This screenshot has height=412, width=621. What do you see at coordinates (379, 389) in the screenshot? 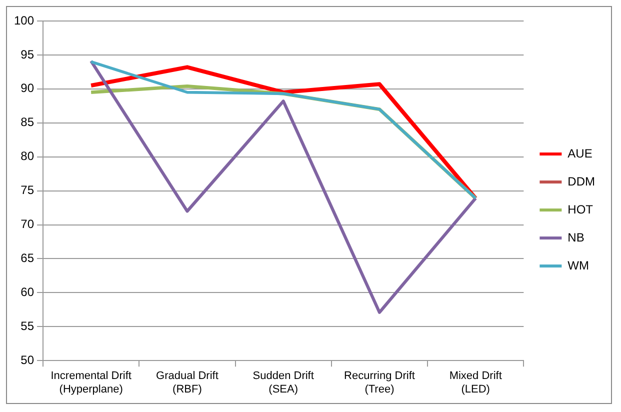
I see `category-label: (Tree)` at bounding box center [379, 389].